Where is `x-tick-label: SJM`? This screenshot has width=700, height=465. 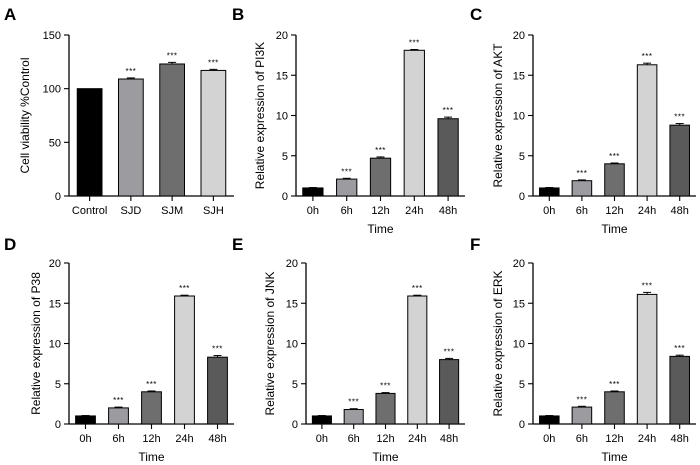
x-tick-label: SJM is located at coordinates (172, 211).